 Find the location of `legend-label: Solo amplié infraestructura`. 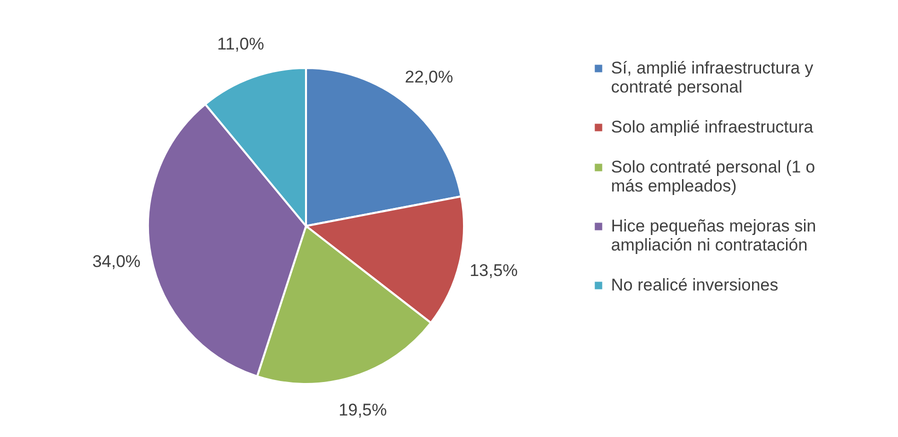

legend-label: Solo amplié infraestructura is located at coordinates (712, 127).